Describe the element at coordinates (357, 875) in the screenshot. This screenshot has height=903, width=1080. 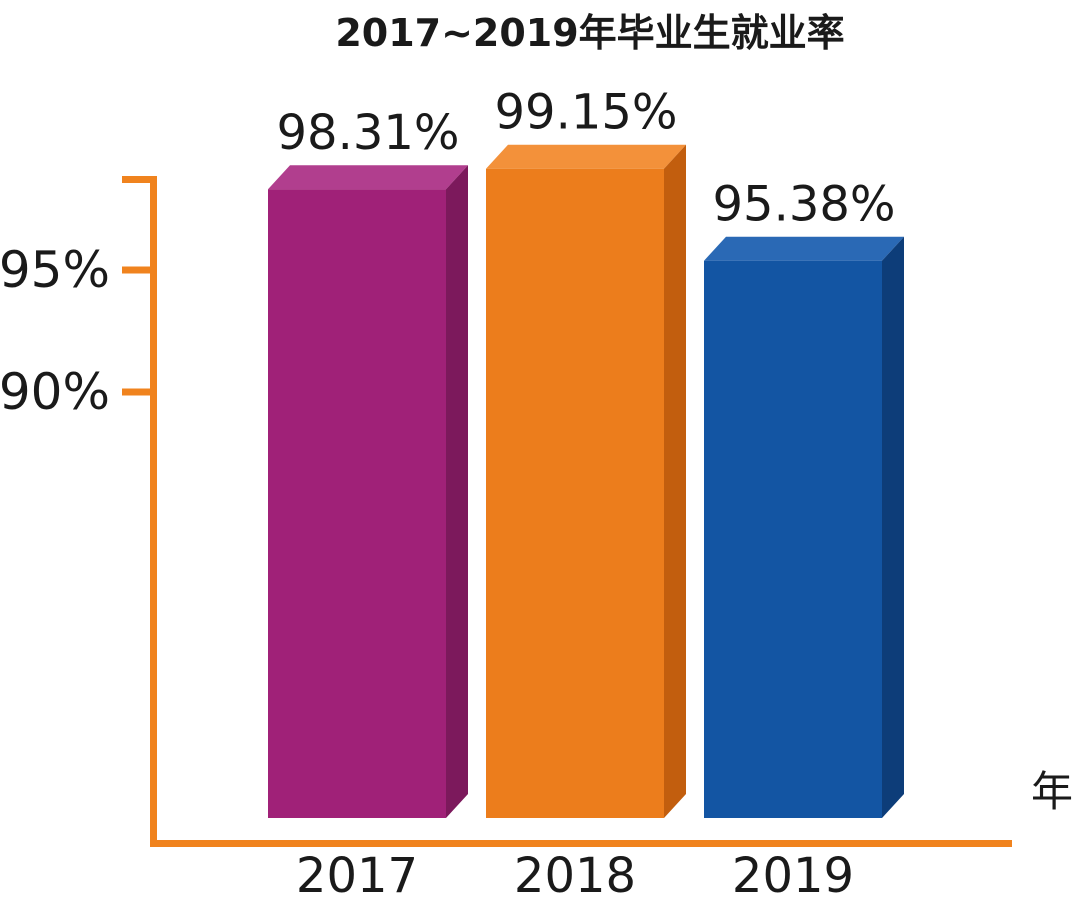
I see `x-category-label: 2017` at that location.